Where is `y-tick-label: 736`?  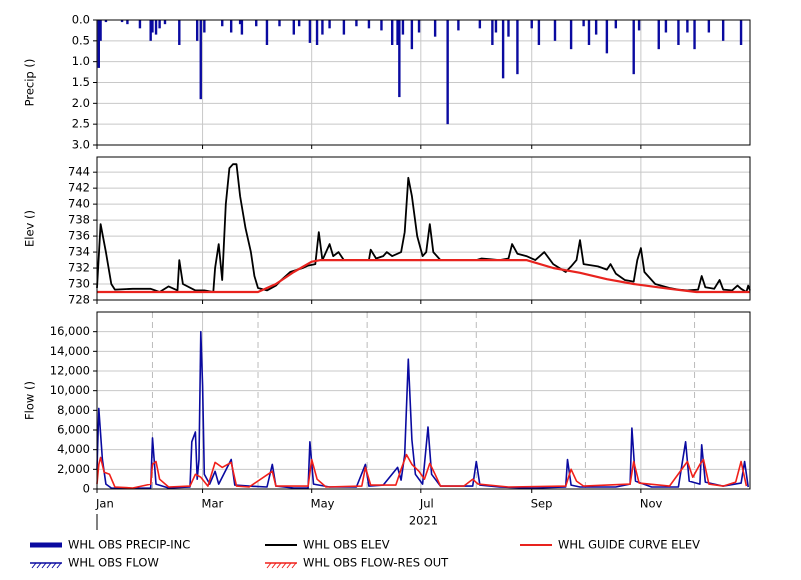 y-tick-label: 736 is located at coordinates (79, 236).